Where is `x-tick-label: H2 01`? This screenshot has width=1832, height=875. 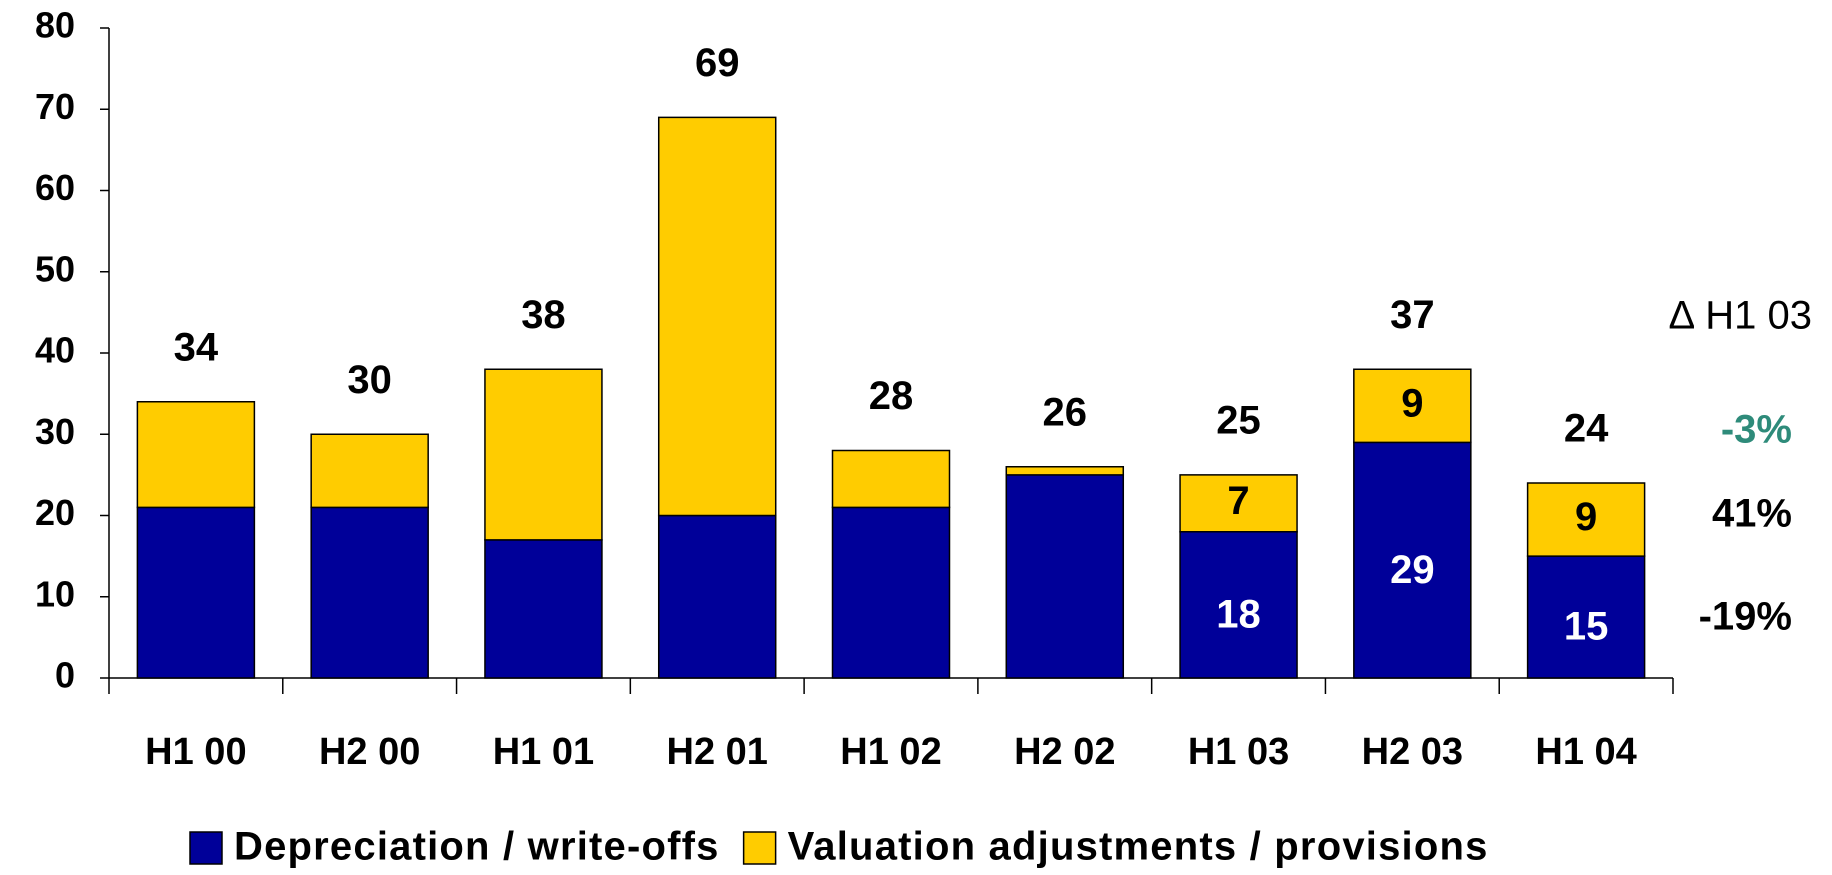
x-tick-label: H2 01 is located at coordinates (717, 752).